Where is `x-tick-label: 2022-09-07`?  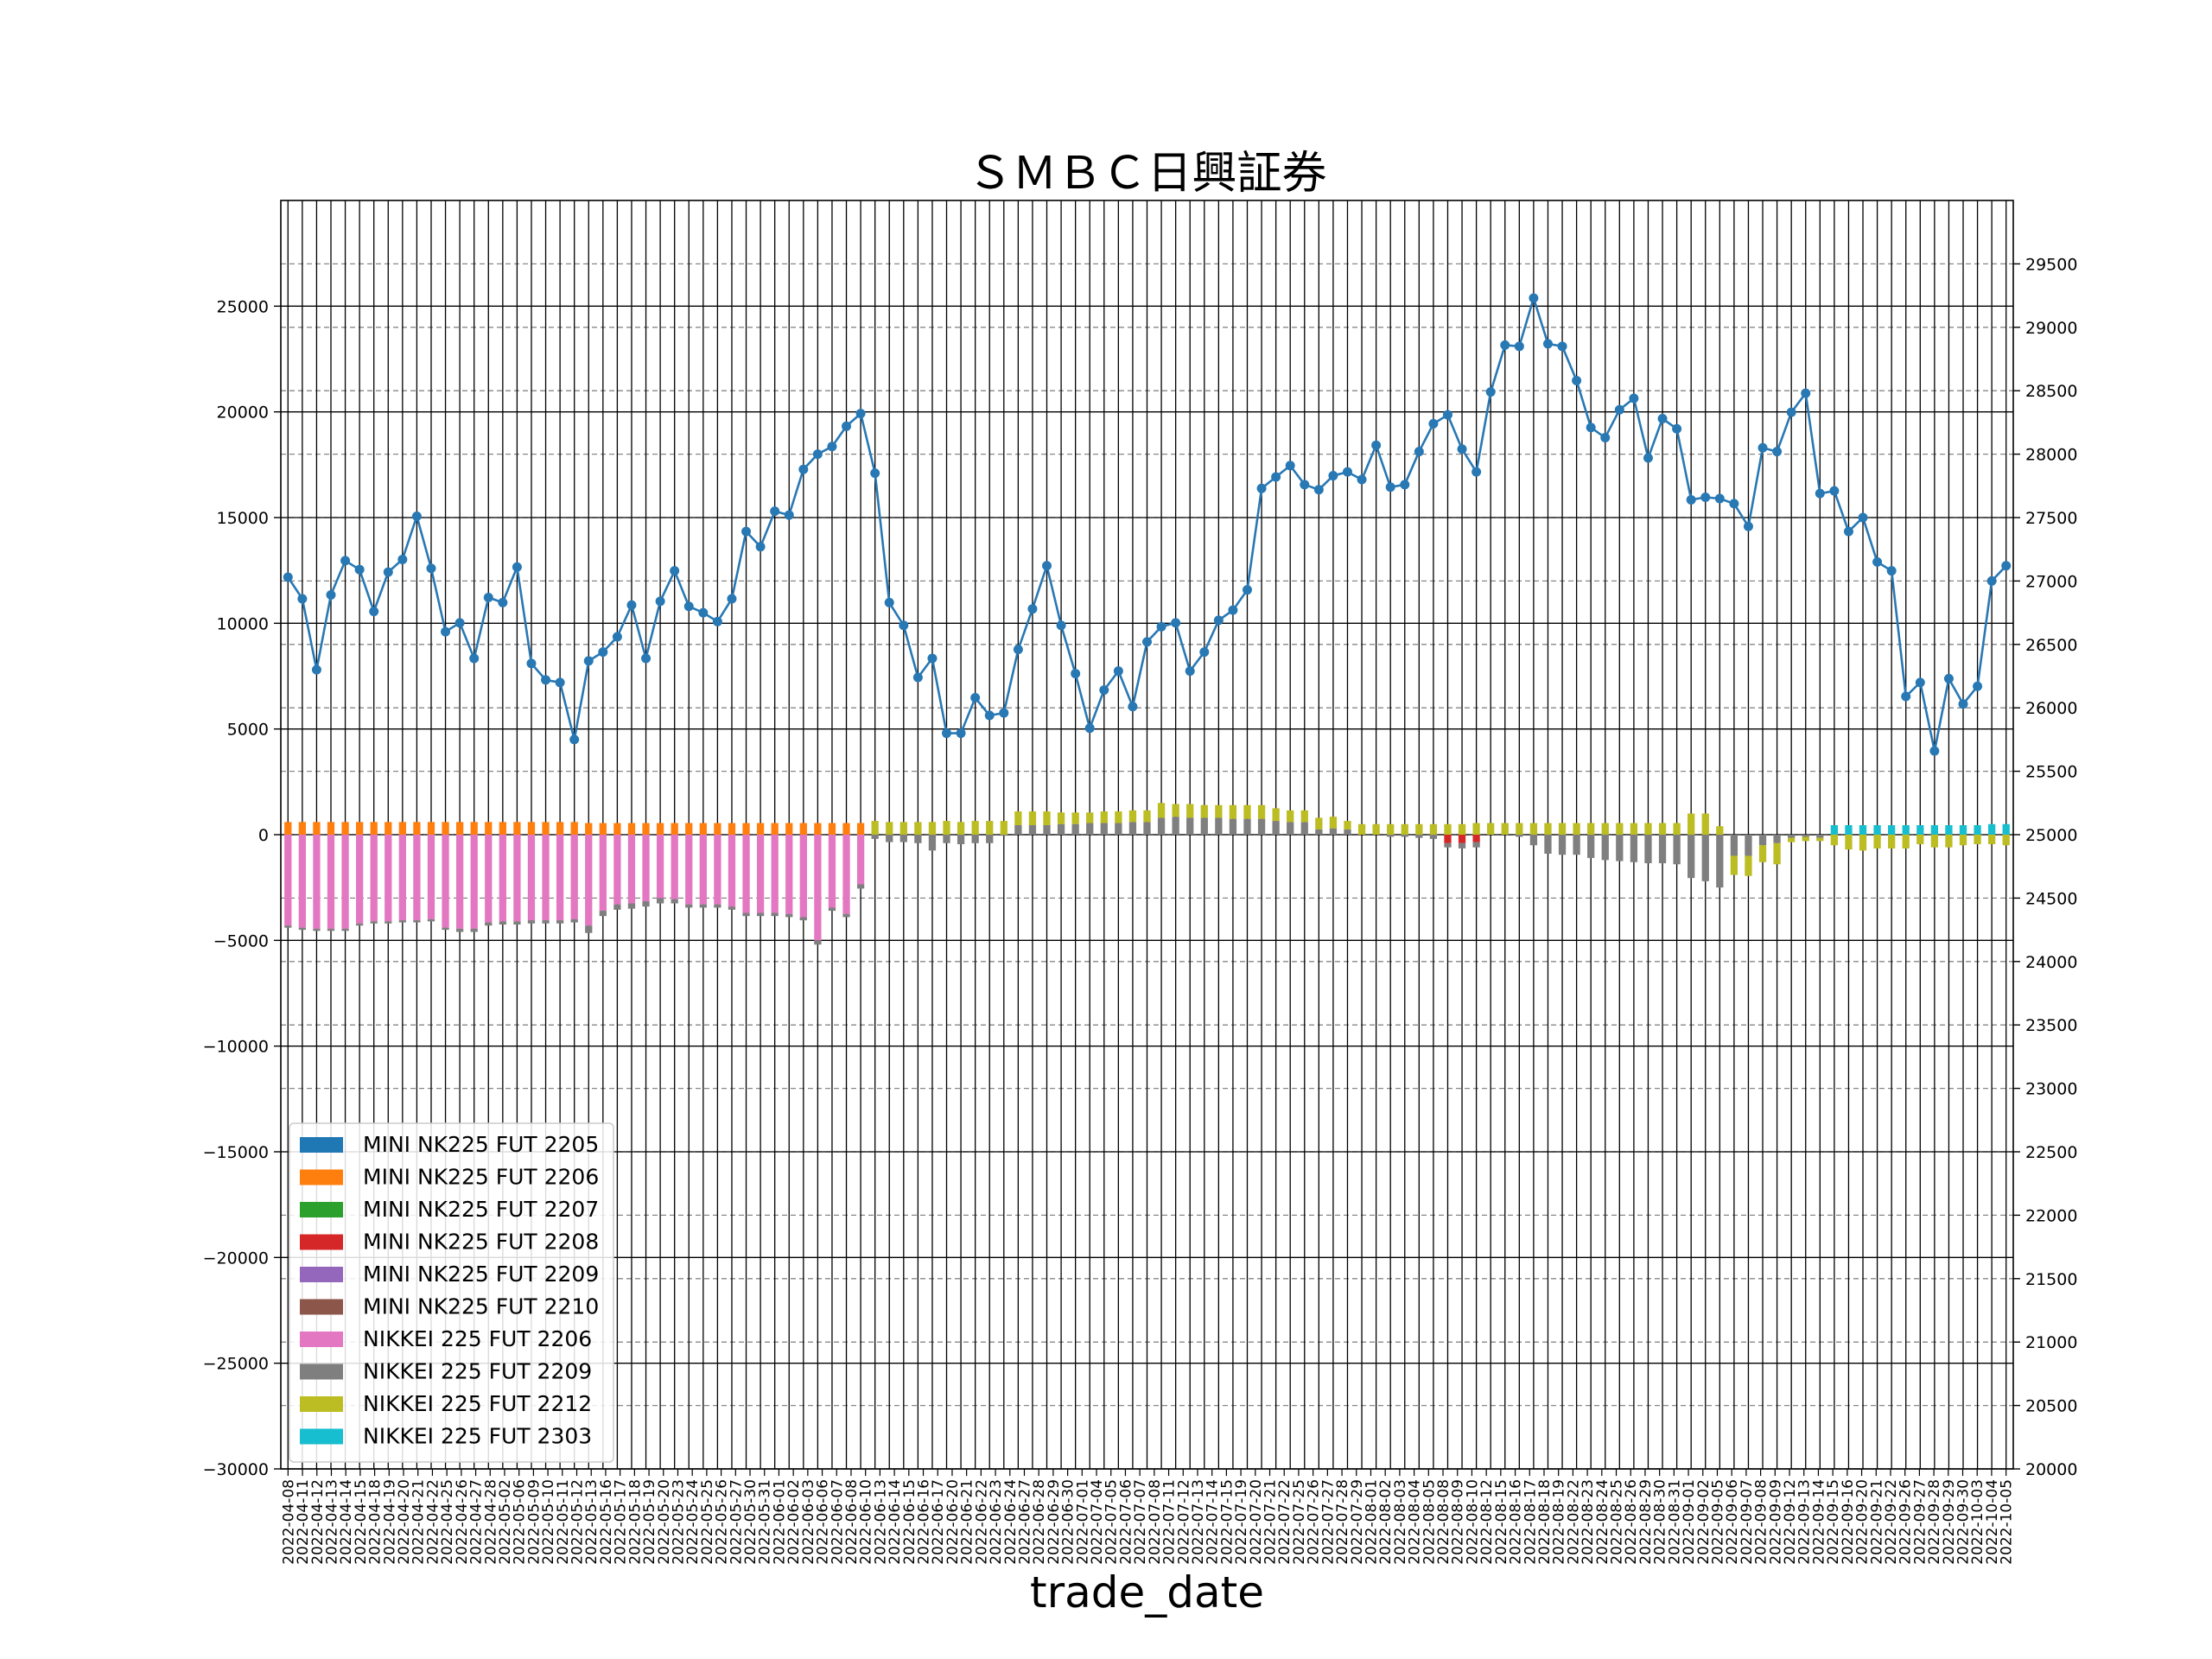
x-tick-label: 2022-09-07 is located at coordinates (1747, 1522).